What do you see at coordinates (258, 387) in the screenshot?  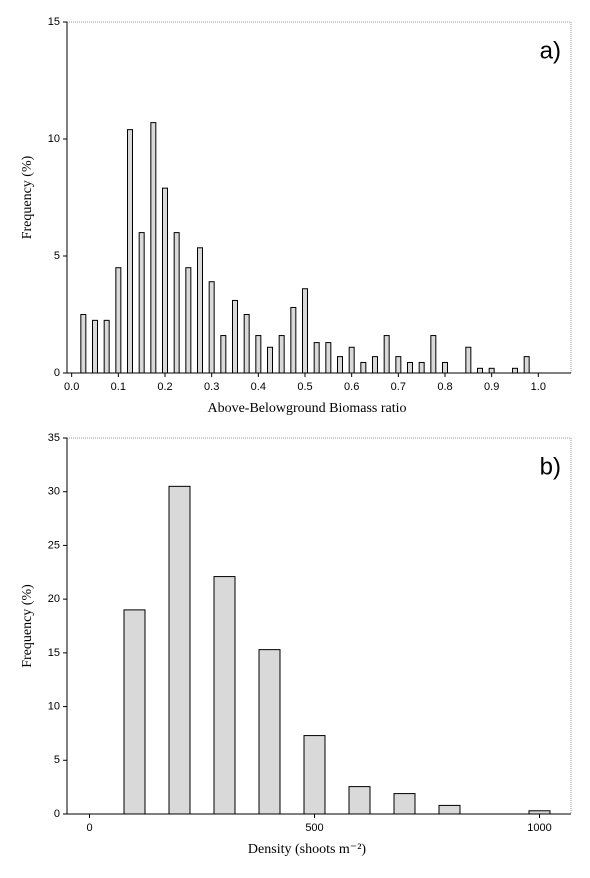 I see `x-tick-label: 0.4` at bounding box center [258, 387].